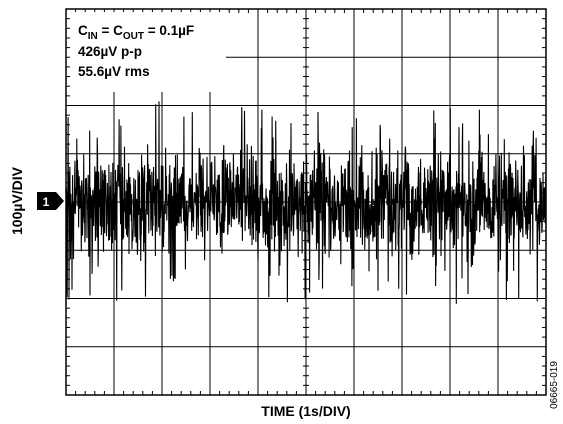 The width and height of the screenshot is (563, 424). I want to click on channel-marker-arrow, so click(50, 201).